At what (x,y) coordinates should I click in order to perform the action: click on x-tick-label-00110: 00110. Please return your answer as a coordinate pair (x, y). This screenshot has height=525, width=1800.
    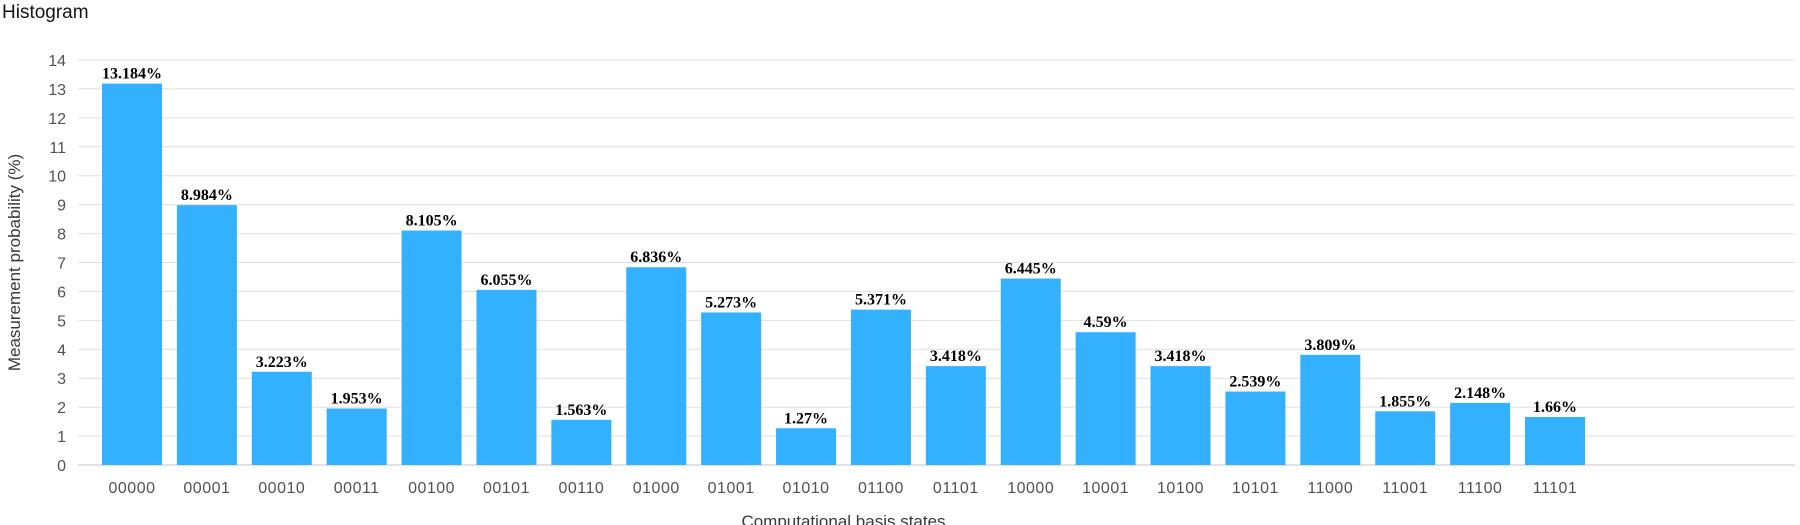
    Looking at the image, I should click on (581, 488).